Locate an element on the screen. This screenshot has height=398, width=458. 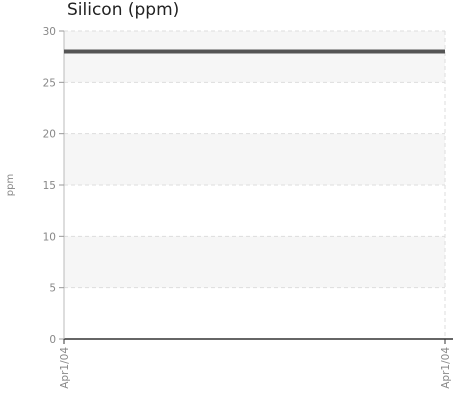
y-tick-label: 30 is located at coordinates (49, 32).